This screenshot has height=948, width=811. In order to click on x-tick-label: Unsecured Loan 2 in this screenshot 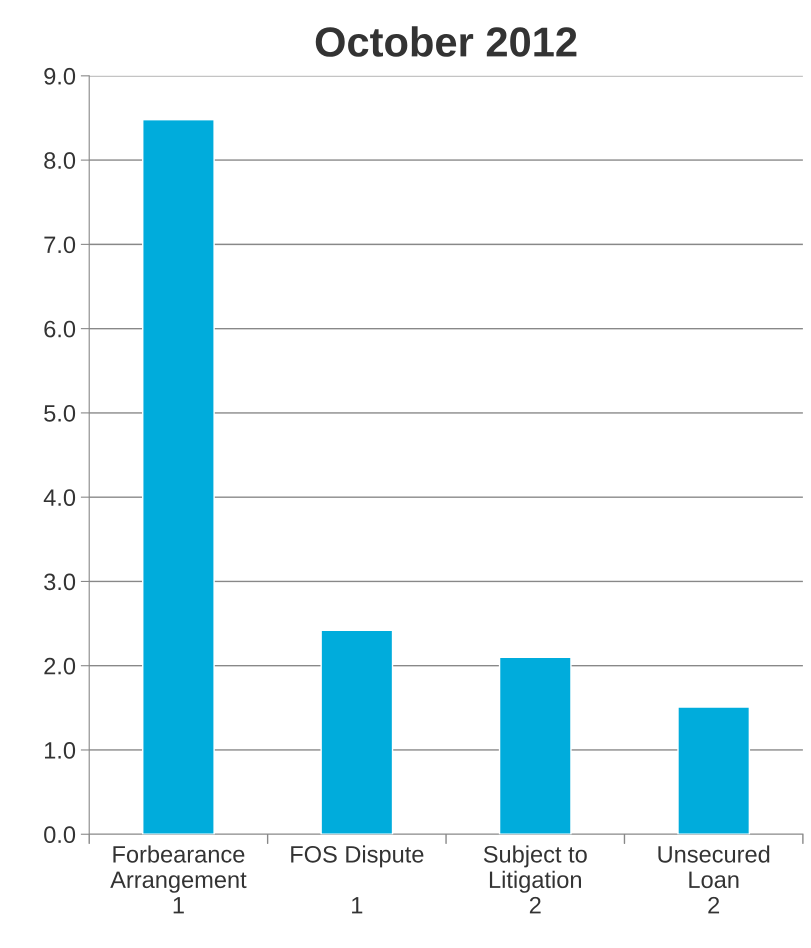, I will do `click(714, 879)`.